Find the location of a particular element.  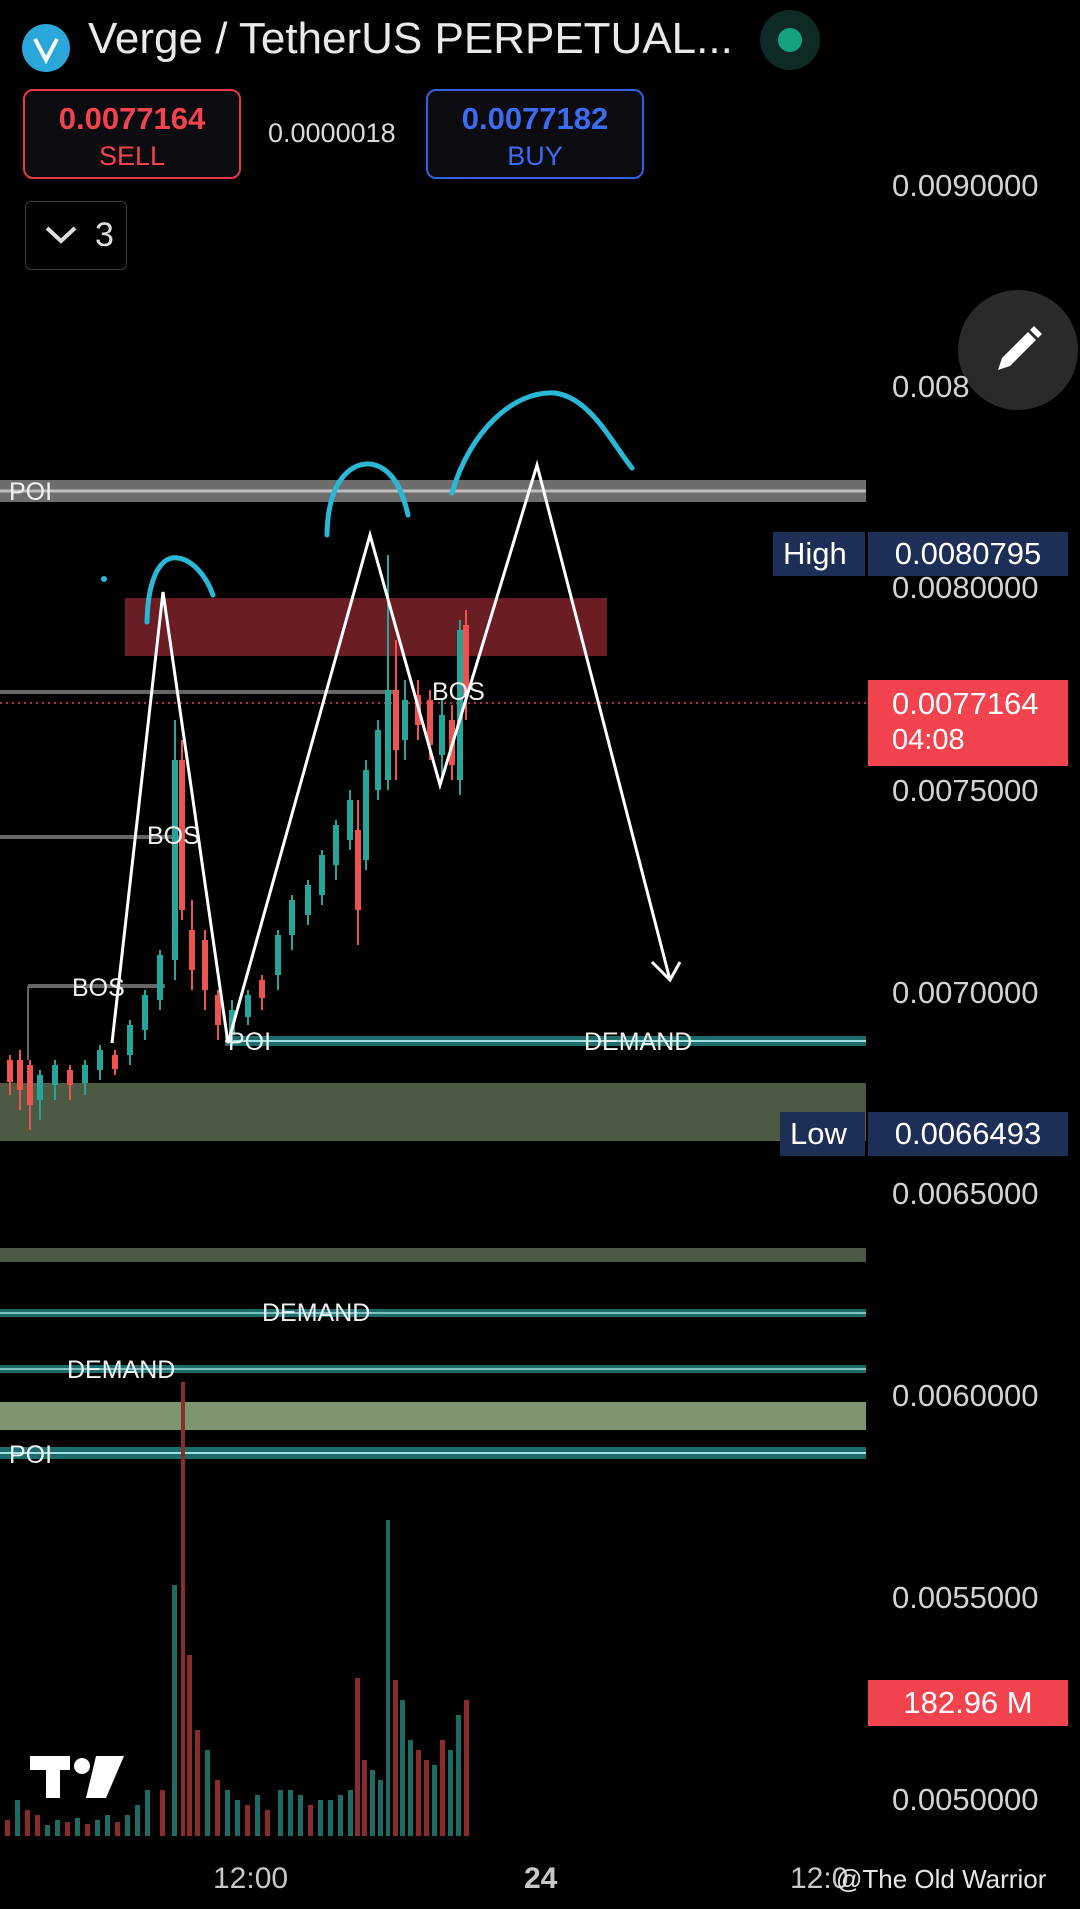

high-marker-label: High is located at coordinates (819, 554).